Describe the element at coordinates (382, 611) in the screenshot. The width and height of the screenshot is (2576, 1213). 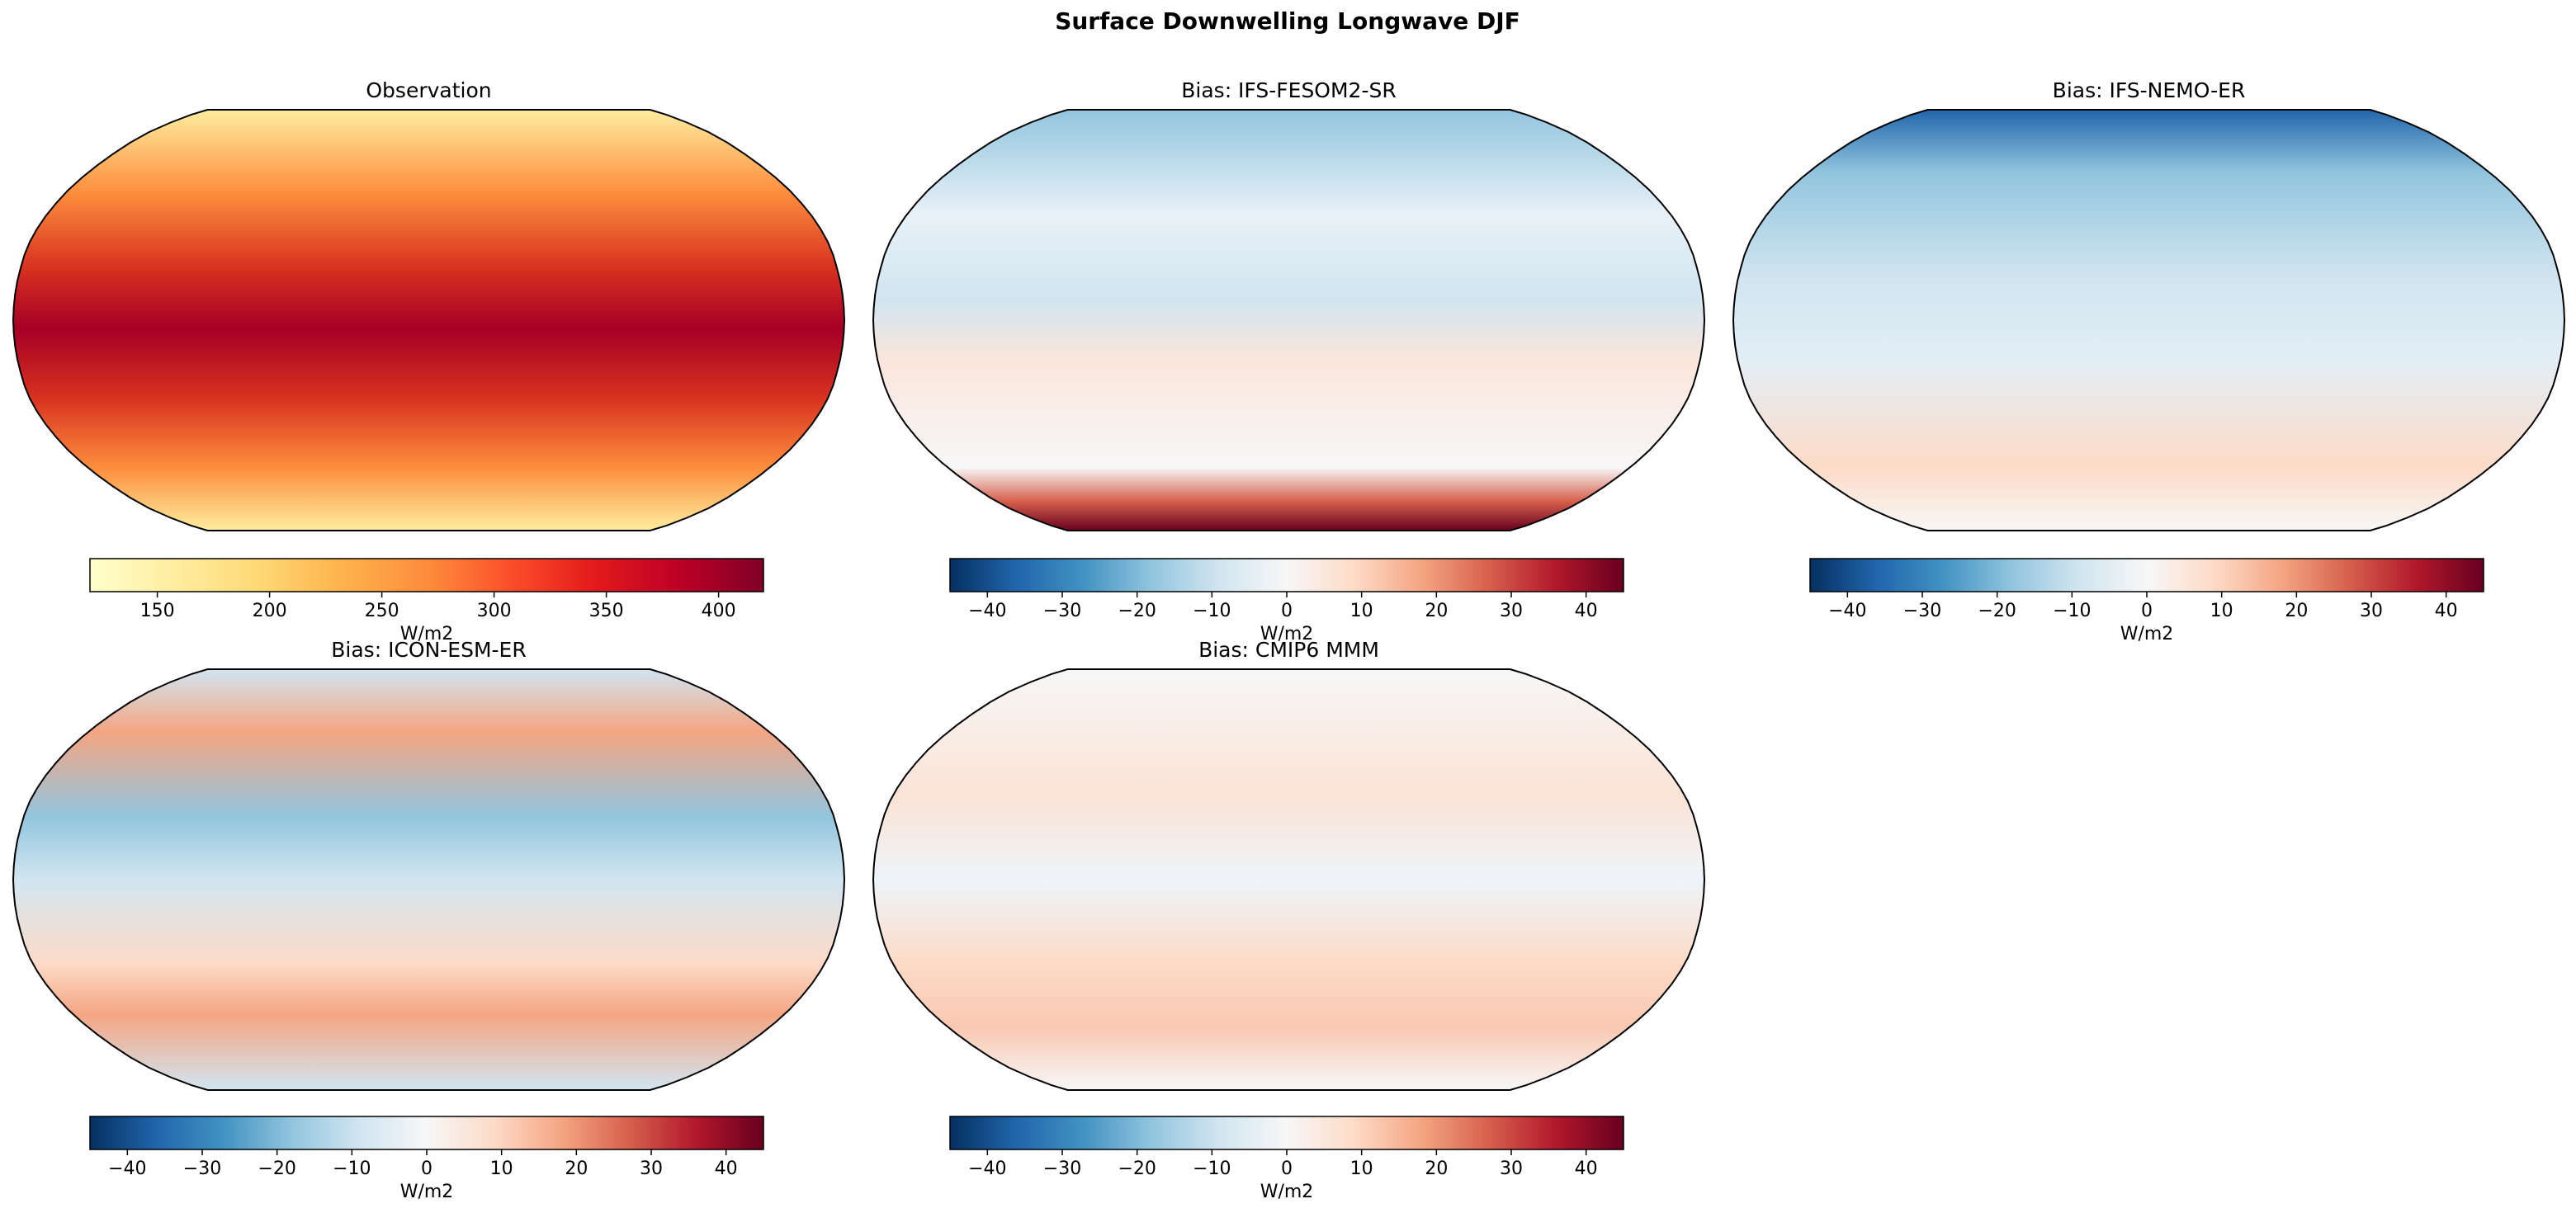
I see `colorbar-tick-label: 250` at that location.